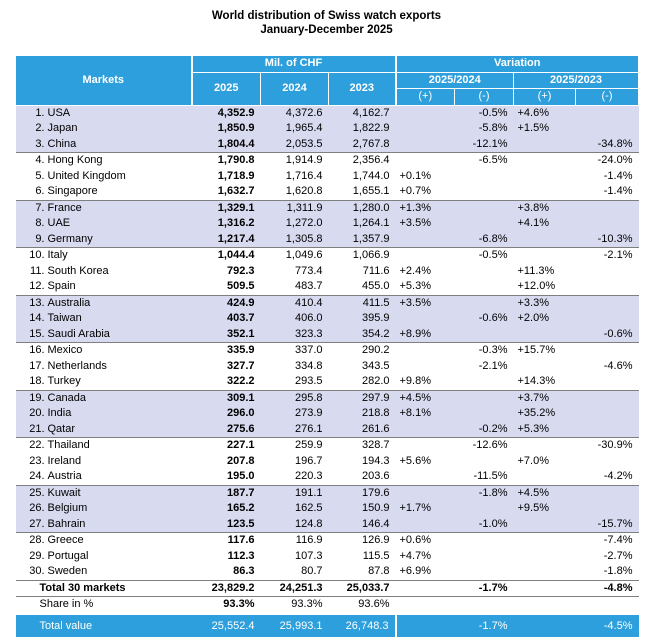 Image resolution: width=653 pixels, height=640 pixels. What do you see at coordinates (294, 414) in the screenshot?
I see `value-2024: 273.9` at bounding box center [294, 414].